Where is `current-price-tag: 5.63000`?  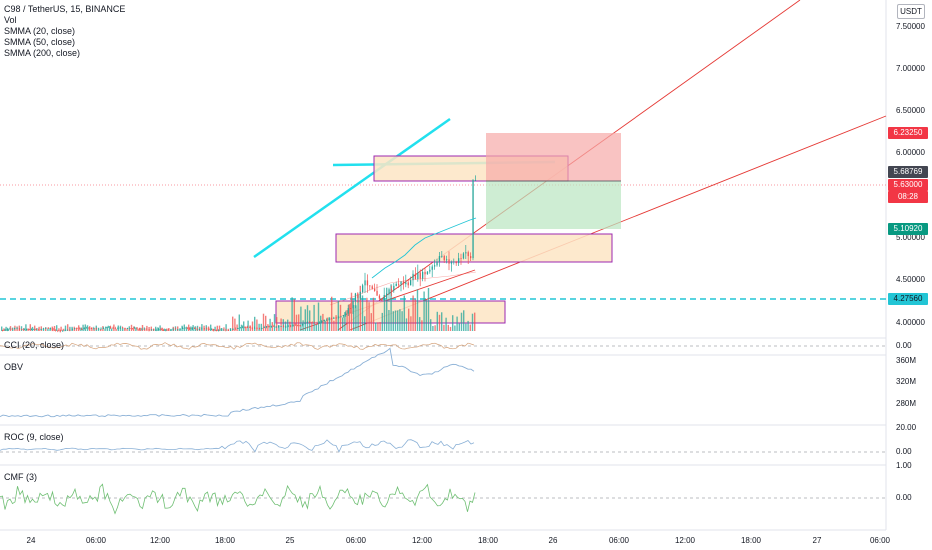 current-price-tag: 5.63000 is located at coordinates (908, 185).